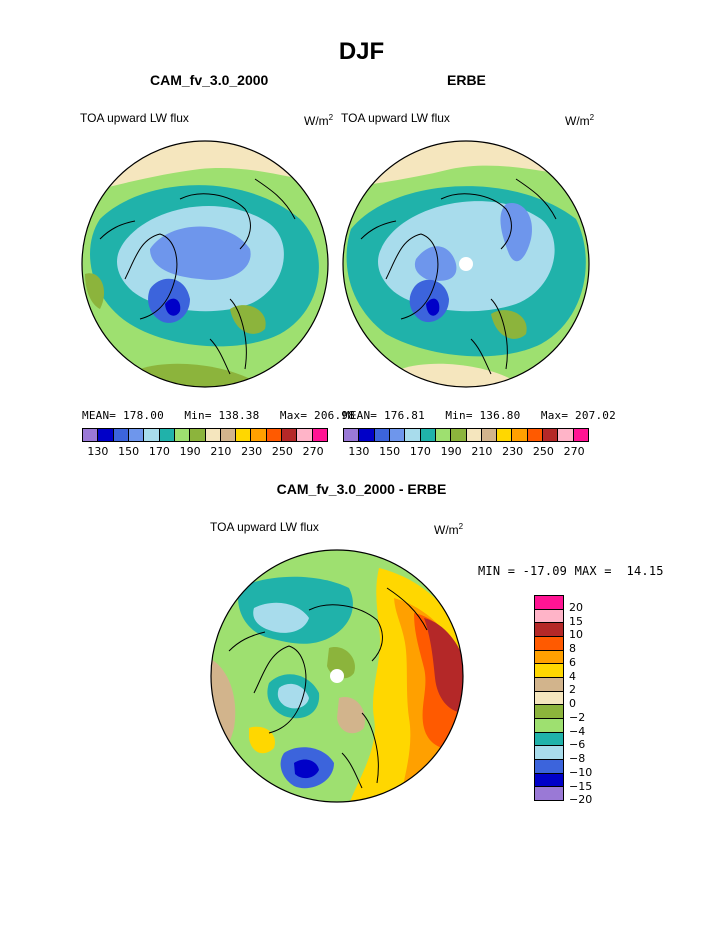 Image resolution: width=723 pixels, height=935 pixels. What do you see at coordinates (466, 264) in the screenshot?
I see `panel2-polar-map` at bounding box center [466, 264].